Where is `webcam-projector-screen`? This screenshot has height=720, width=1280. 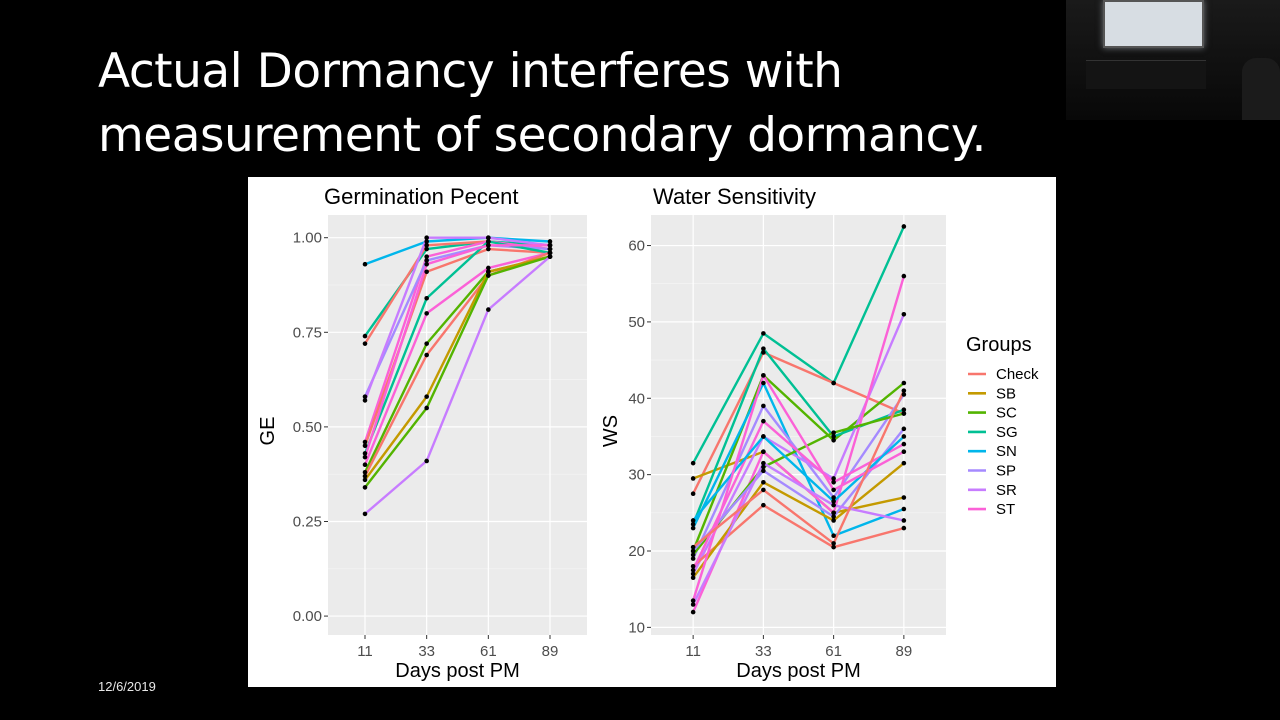
webcam-projector-screen is located at coordinates (1153, 24).